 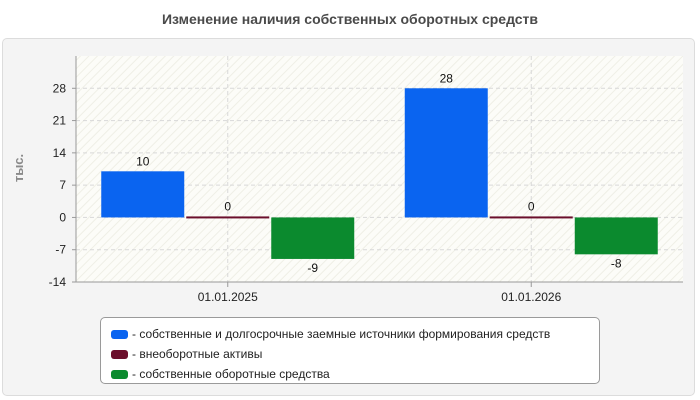 I want to click on y-axis-label: тыс., so click(x=18, y=168).